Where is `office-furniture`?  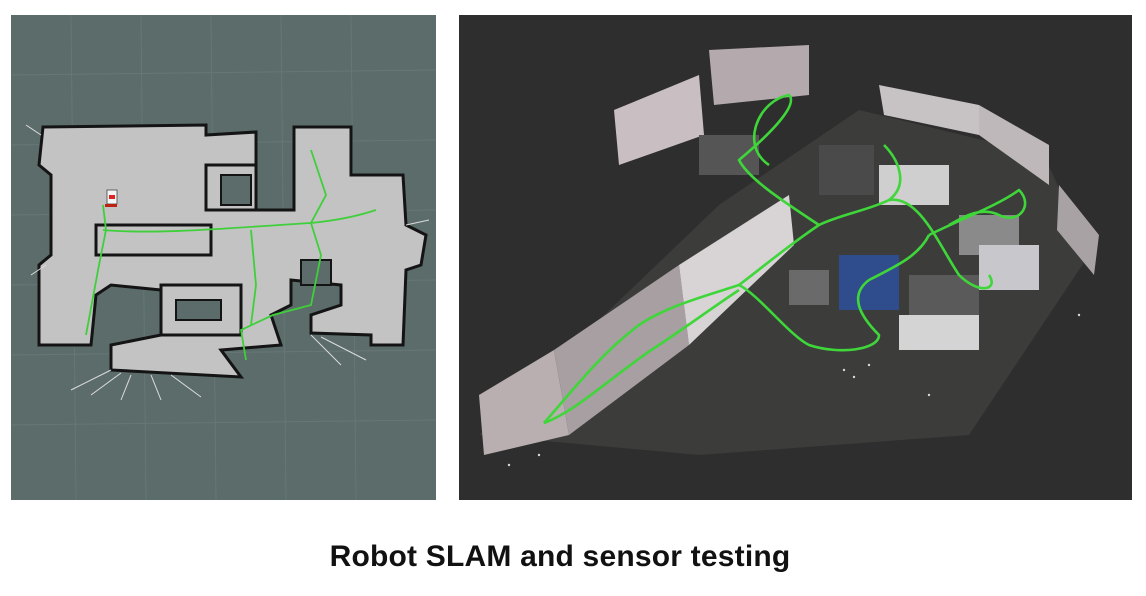 office-furniture is located at coordinates (869, 242).